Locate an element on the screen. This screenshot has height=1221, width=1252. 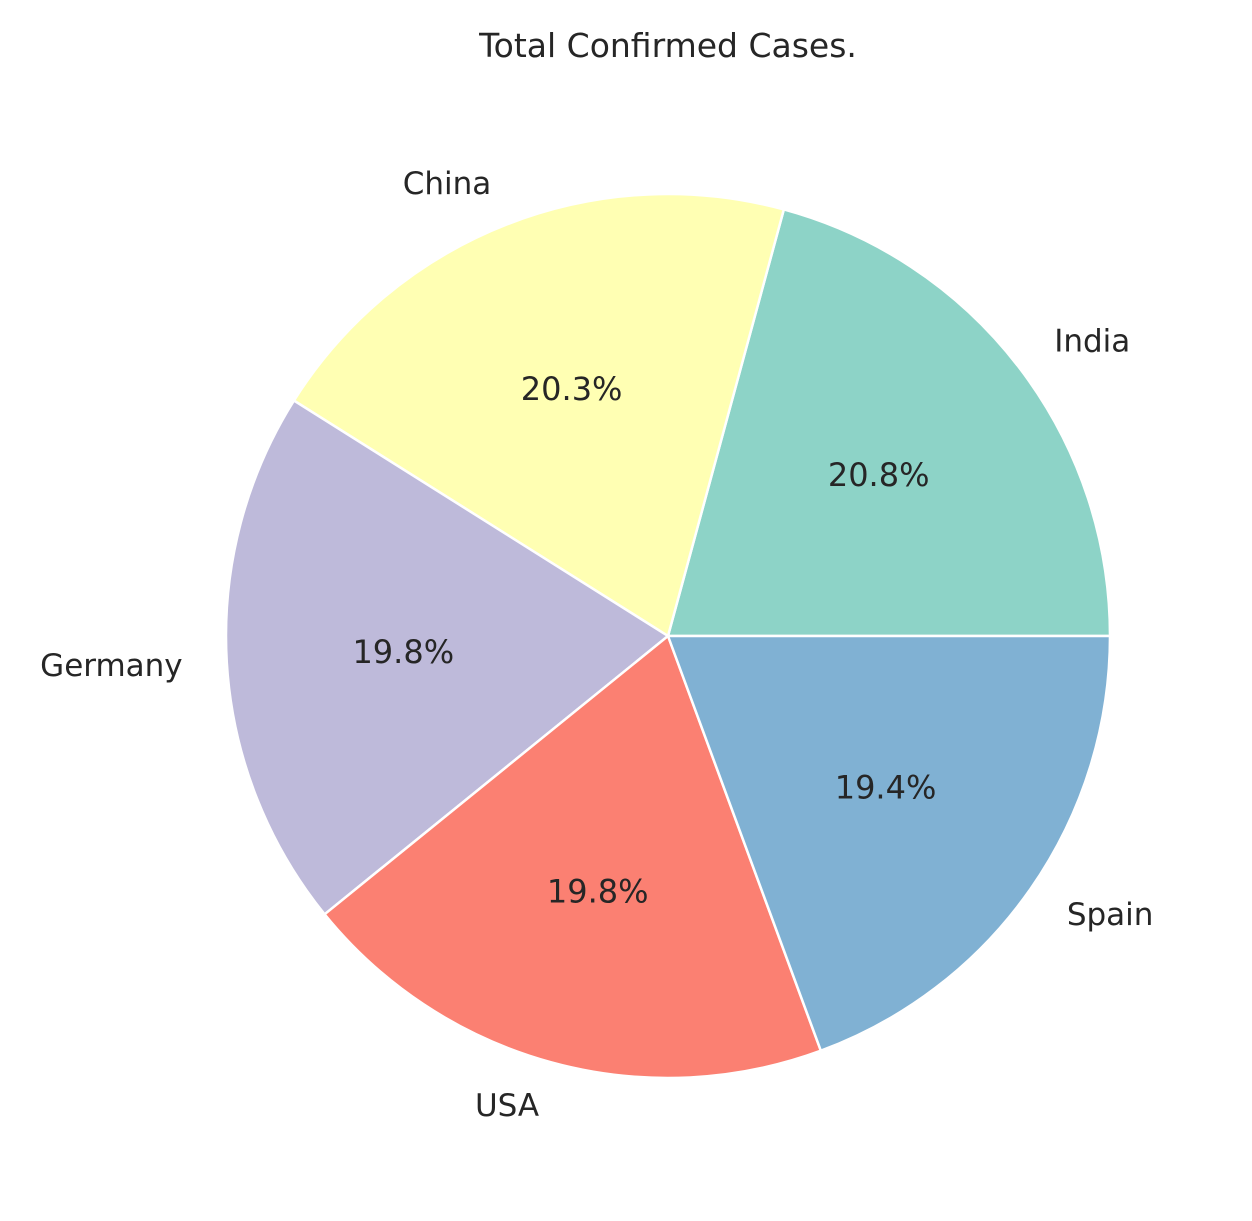
chart-title: Total Confirmed Cases. is located at coordinates (667, 45).